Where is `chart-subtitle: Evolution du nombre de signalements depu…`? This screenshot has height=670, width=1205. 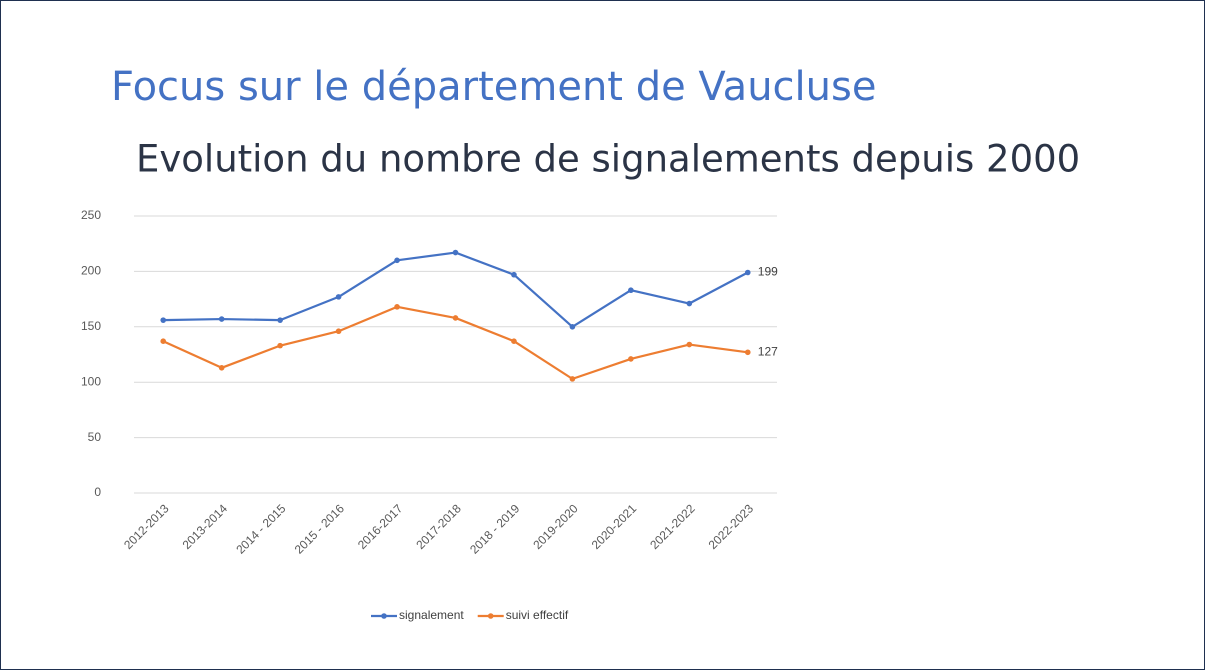 chart-subtitle: Evolution du nombre de signalements depu… is located at coordinates (608, 159).